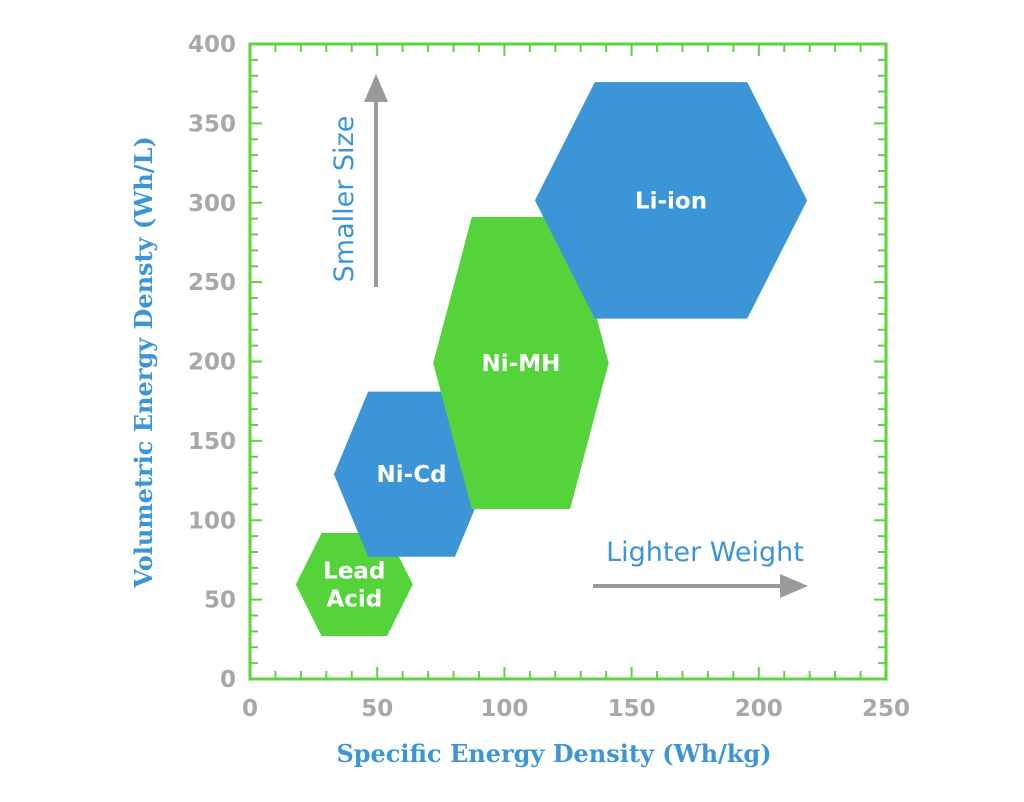 The image size is (1024, 802). Describe the element at coordinates (344, 199) in the screenshot. I see `smaller-size-label: Smaller Size` at that location.